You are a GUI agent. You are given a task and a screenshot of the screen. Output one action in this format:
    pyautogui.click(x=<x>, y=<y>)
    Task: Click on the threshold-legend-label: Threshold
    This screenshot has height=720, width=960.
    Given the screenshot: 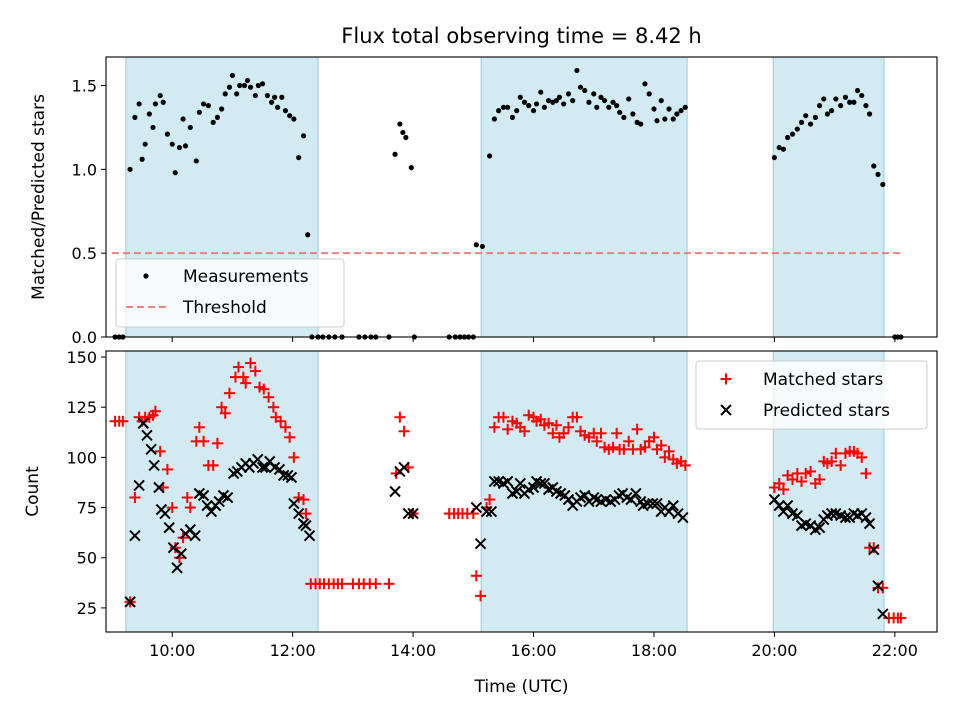 What is the action you would take?
    pyautogui.click(x=224, y=308)
    